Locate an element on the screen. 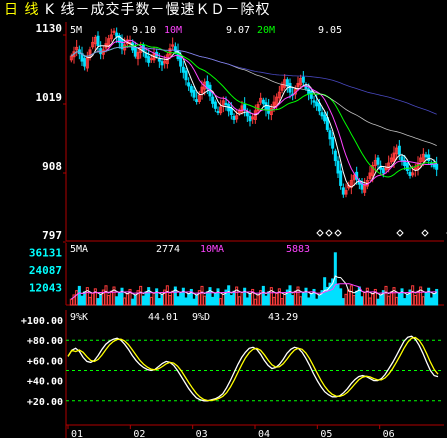  ma120-line is located at coordinates (254, 80).